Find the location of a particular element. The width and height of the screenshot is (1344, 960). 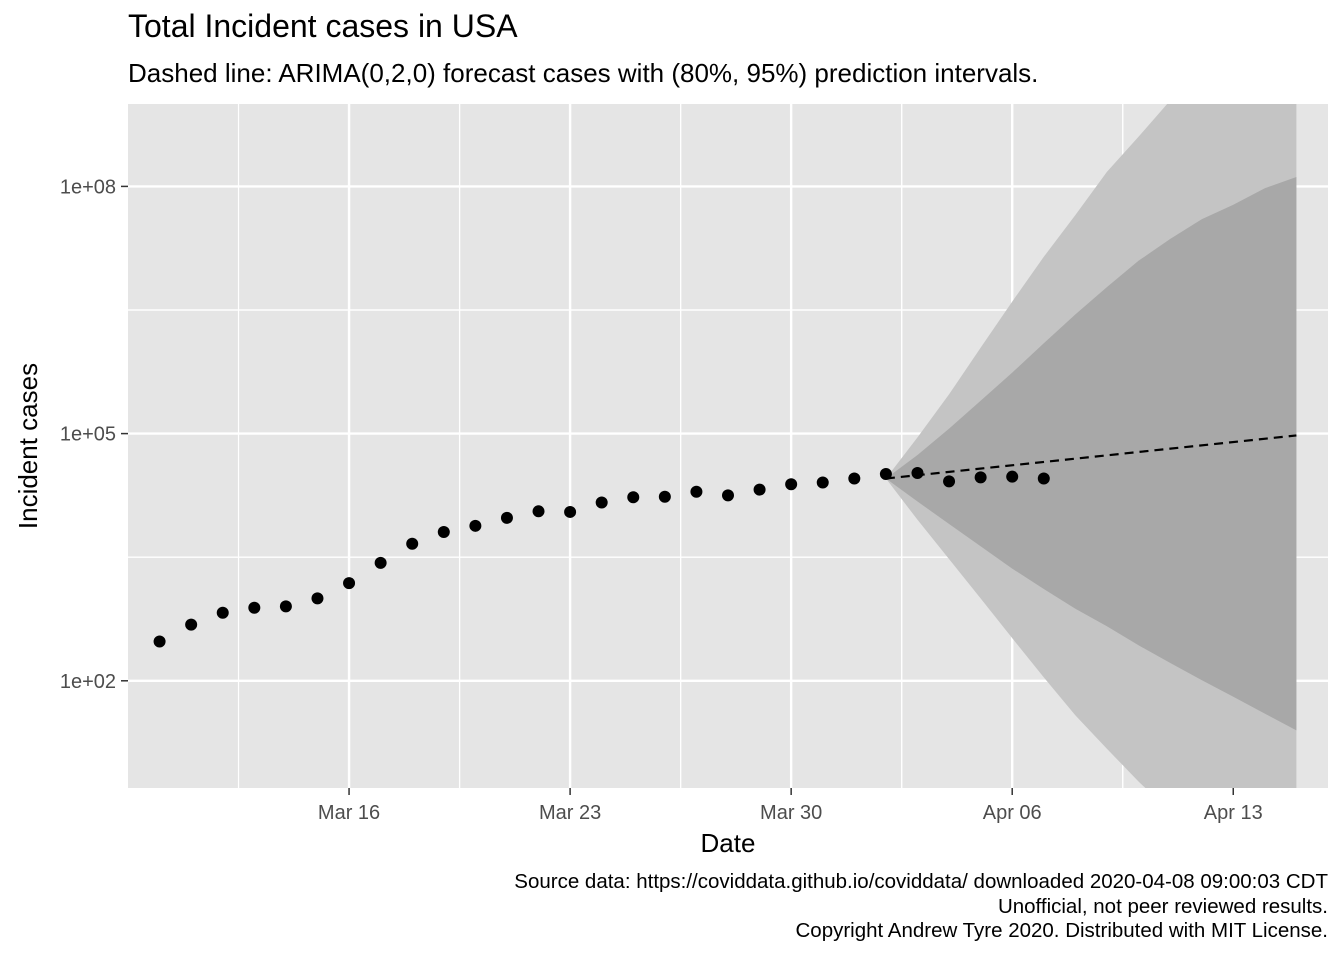

x-tick-label: Mar 16 is located at coordinates (349, 813).